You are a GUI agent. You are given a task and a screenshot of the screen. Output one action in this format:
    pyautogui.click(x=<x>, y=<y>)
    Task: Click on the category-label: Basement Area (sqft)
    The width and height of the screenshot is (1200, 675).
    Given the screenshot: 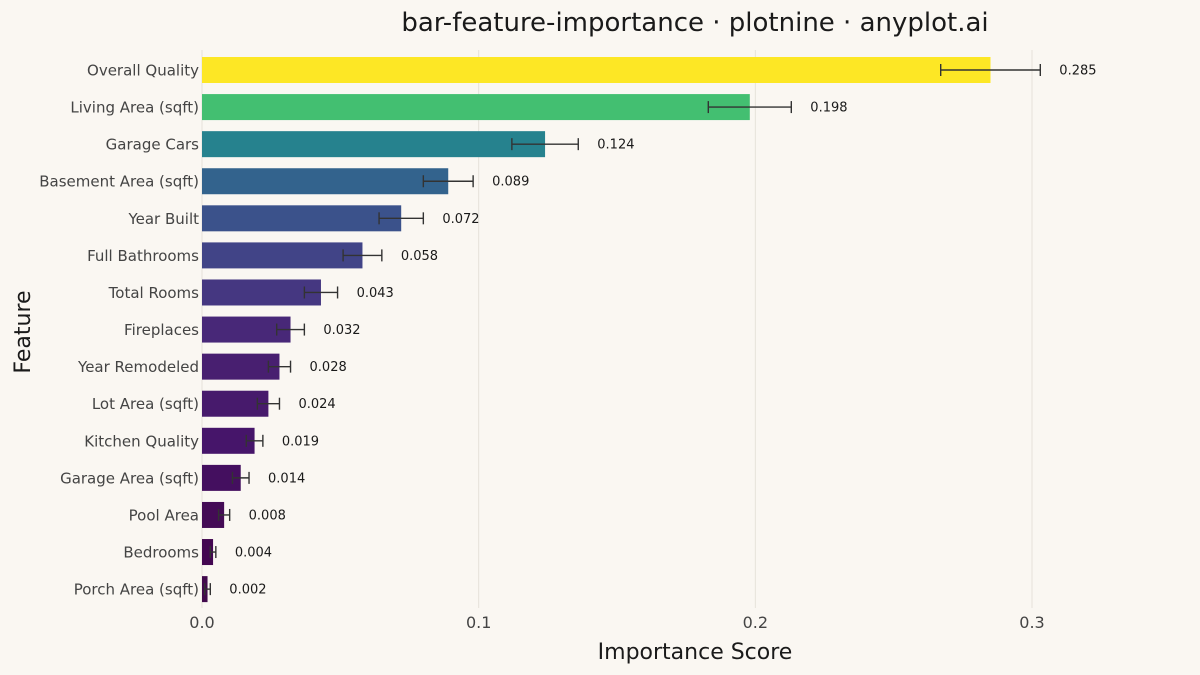 What is the action you would take?
    pyautogui.click(x=119, y=182)
    